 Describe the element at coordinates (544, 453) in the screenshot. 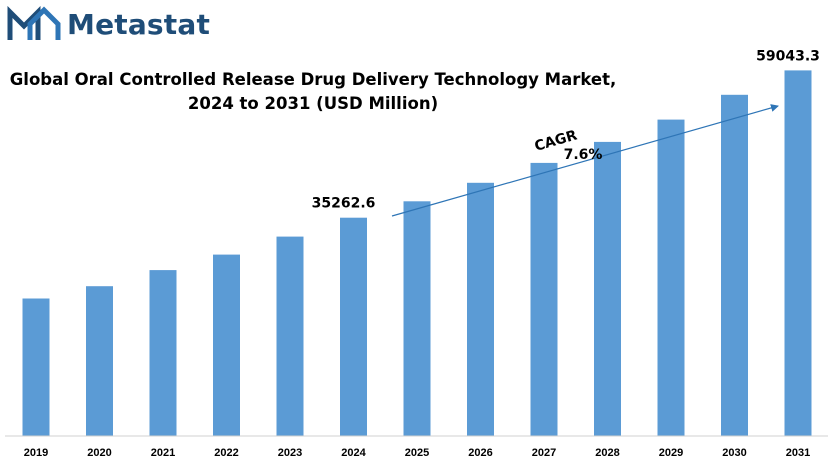

I see `x-tick-2027: 2027` at that location.